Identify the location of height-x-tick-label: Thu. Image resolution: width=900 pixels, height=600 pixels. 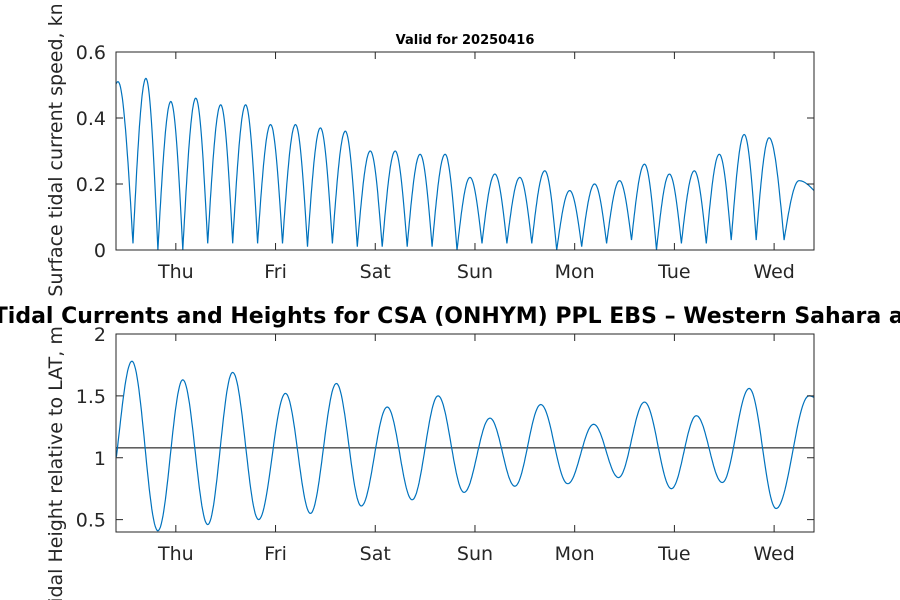
(175, 554).